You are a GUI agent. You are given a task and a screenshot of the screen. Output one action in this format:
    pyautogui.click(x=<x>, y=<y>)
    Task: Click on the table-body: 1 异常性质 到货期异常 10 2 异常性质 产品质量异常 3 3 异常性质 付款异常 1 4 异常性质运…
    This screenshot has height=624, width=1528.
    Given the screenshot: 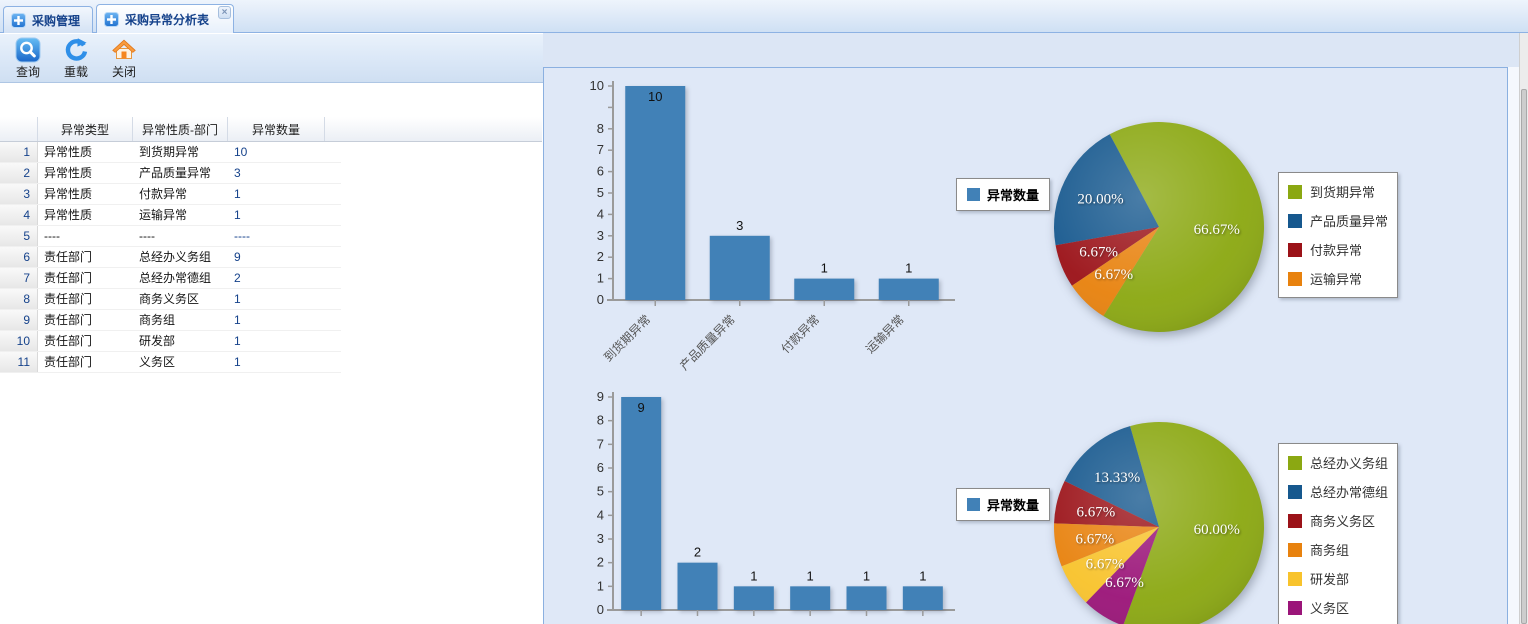 What is the action you would take?
    pyautogui.click(x=271, y=257)
    